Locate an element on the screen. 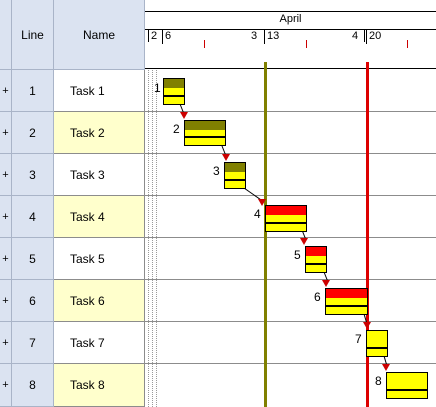 This screenshot has height=407, width=436. line-number: 7 is located at coordinates (32, 342).